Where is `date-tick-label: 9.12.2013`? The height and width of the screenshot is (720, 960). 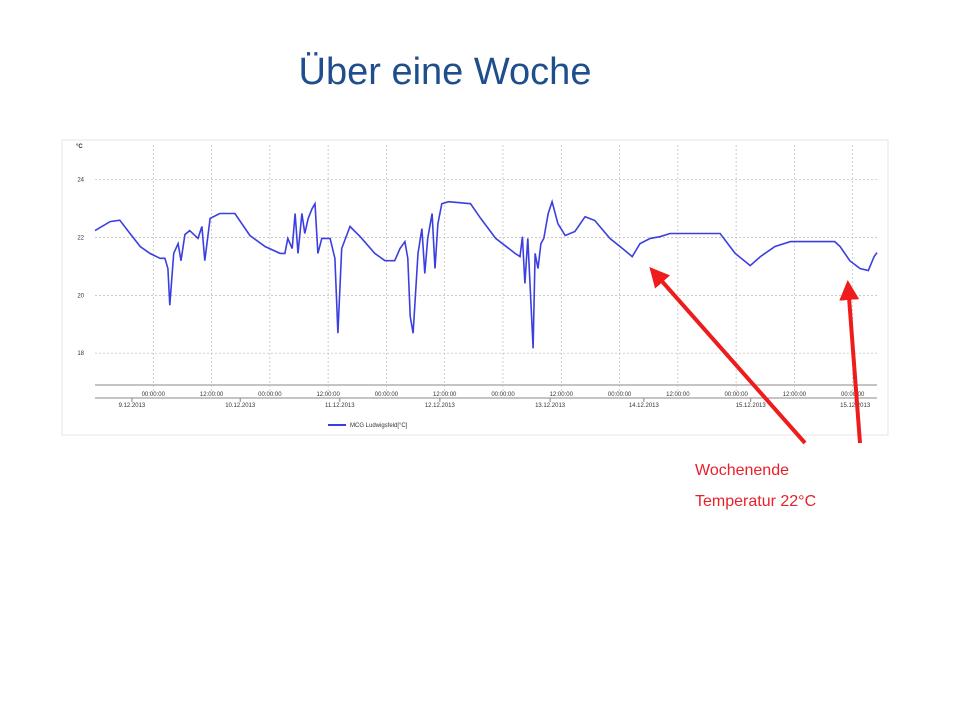
date-tick-label: 9.12.2013 is located at coordinates (132, 406).